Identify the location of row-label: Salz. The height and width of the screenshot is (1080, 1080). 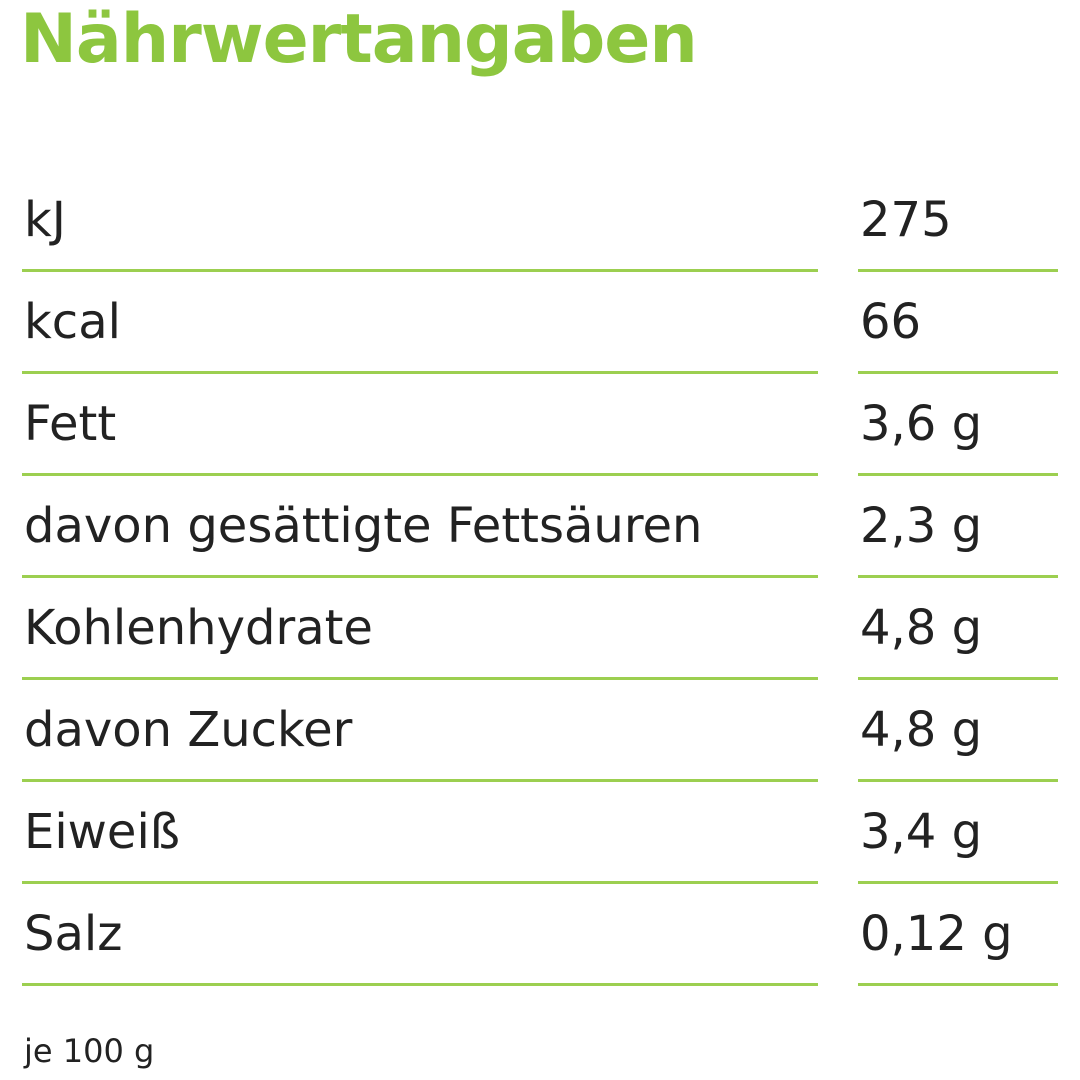
(73, 934).